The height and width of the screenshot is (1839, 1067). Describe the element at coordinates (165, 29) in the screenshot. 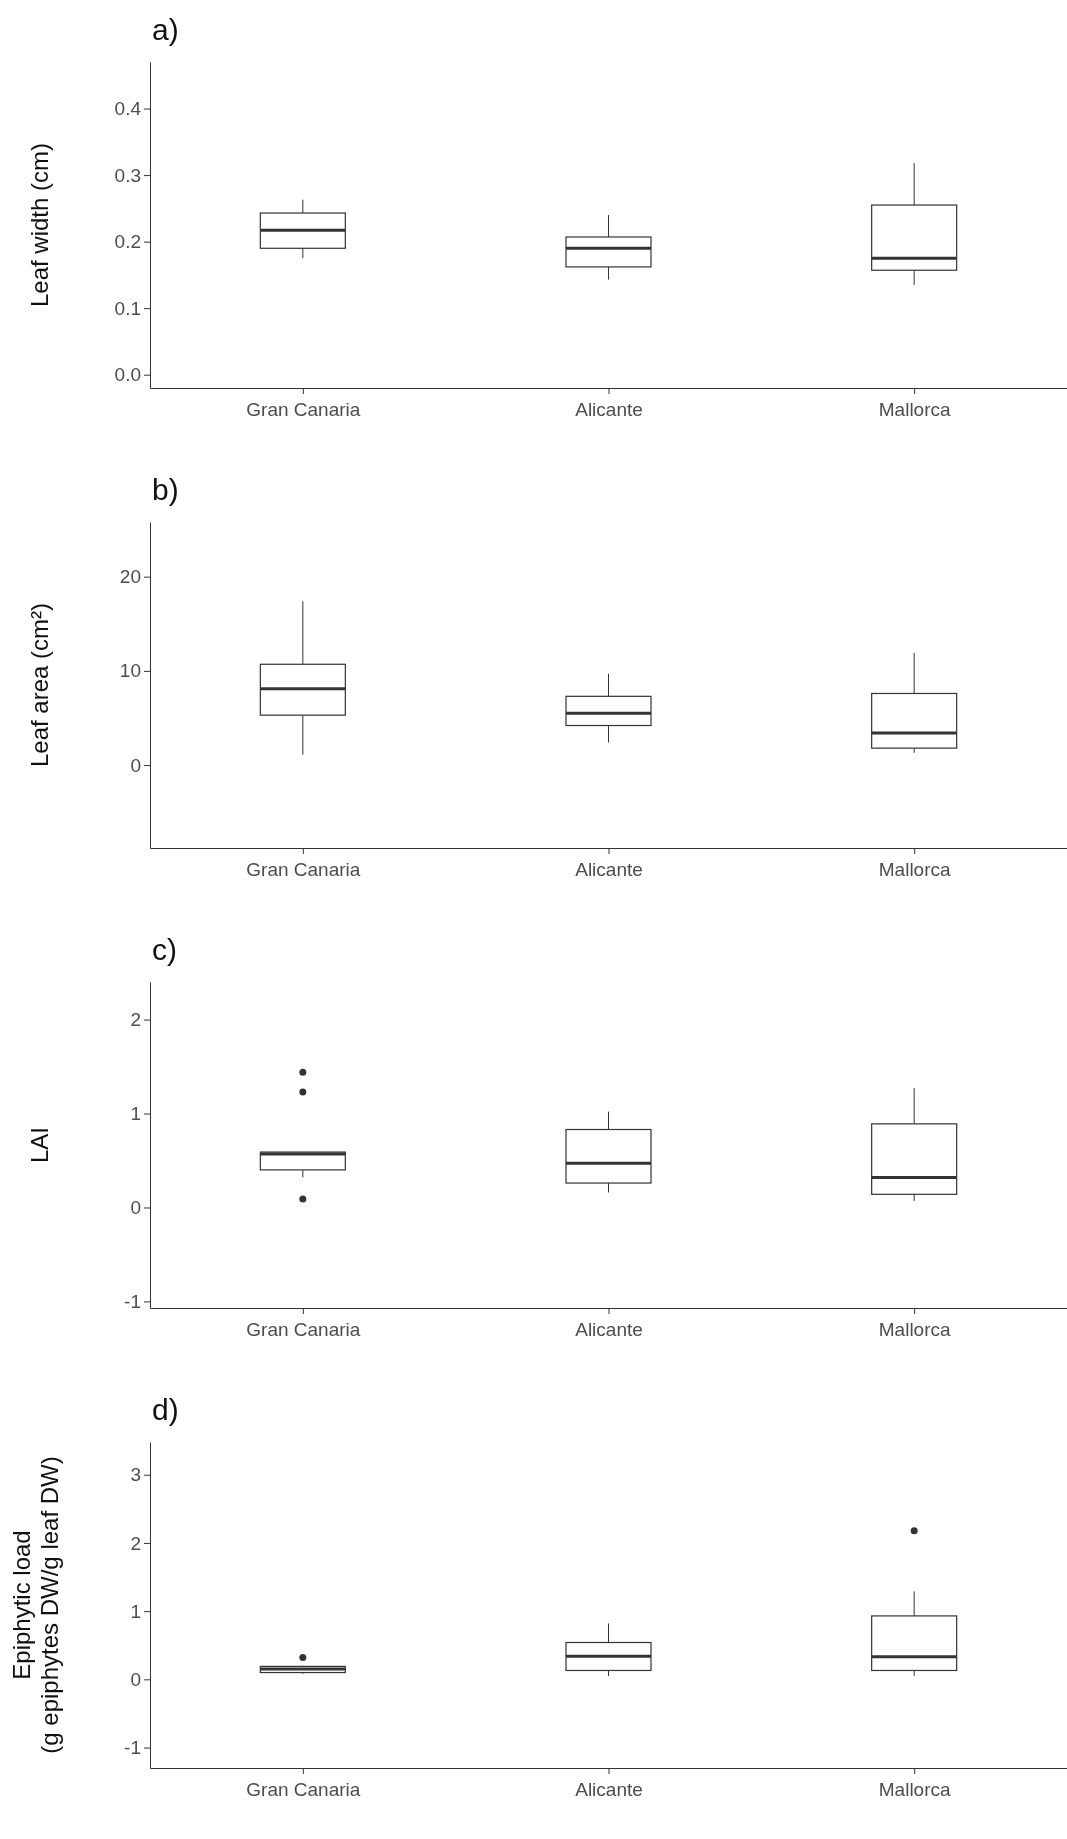

I see `chart-title: a)` at that location.